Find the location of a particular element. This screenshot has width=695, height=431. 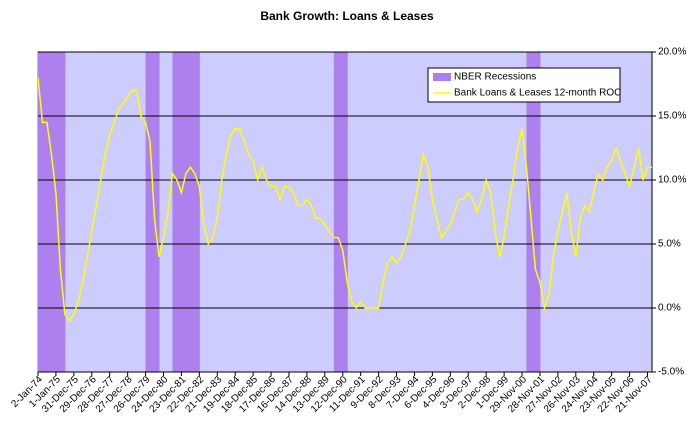

y-tick-label: 0.0% is located at coordinates (669, 308).